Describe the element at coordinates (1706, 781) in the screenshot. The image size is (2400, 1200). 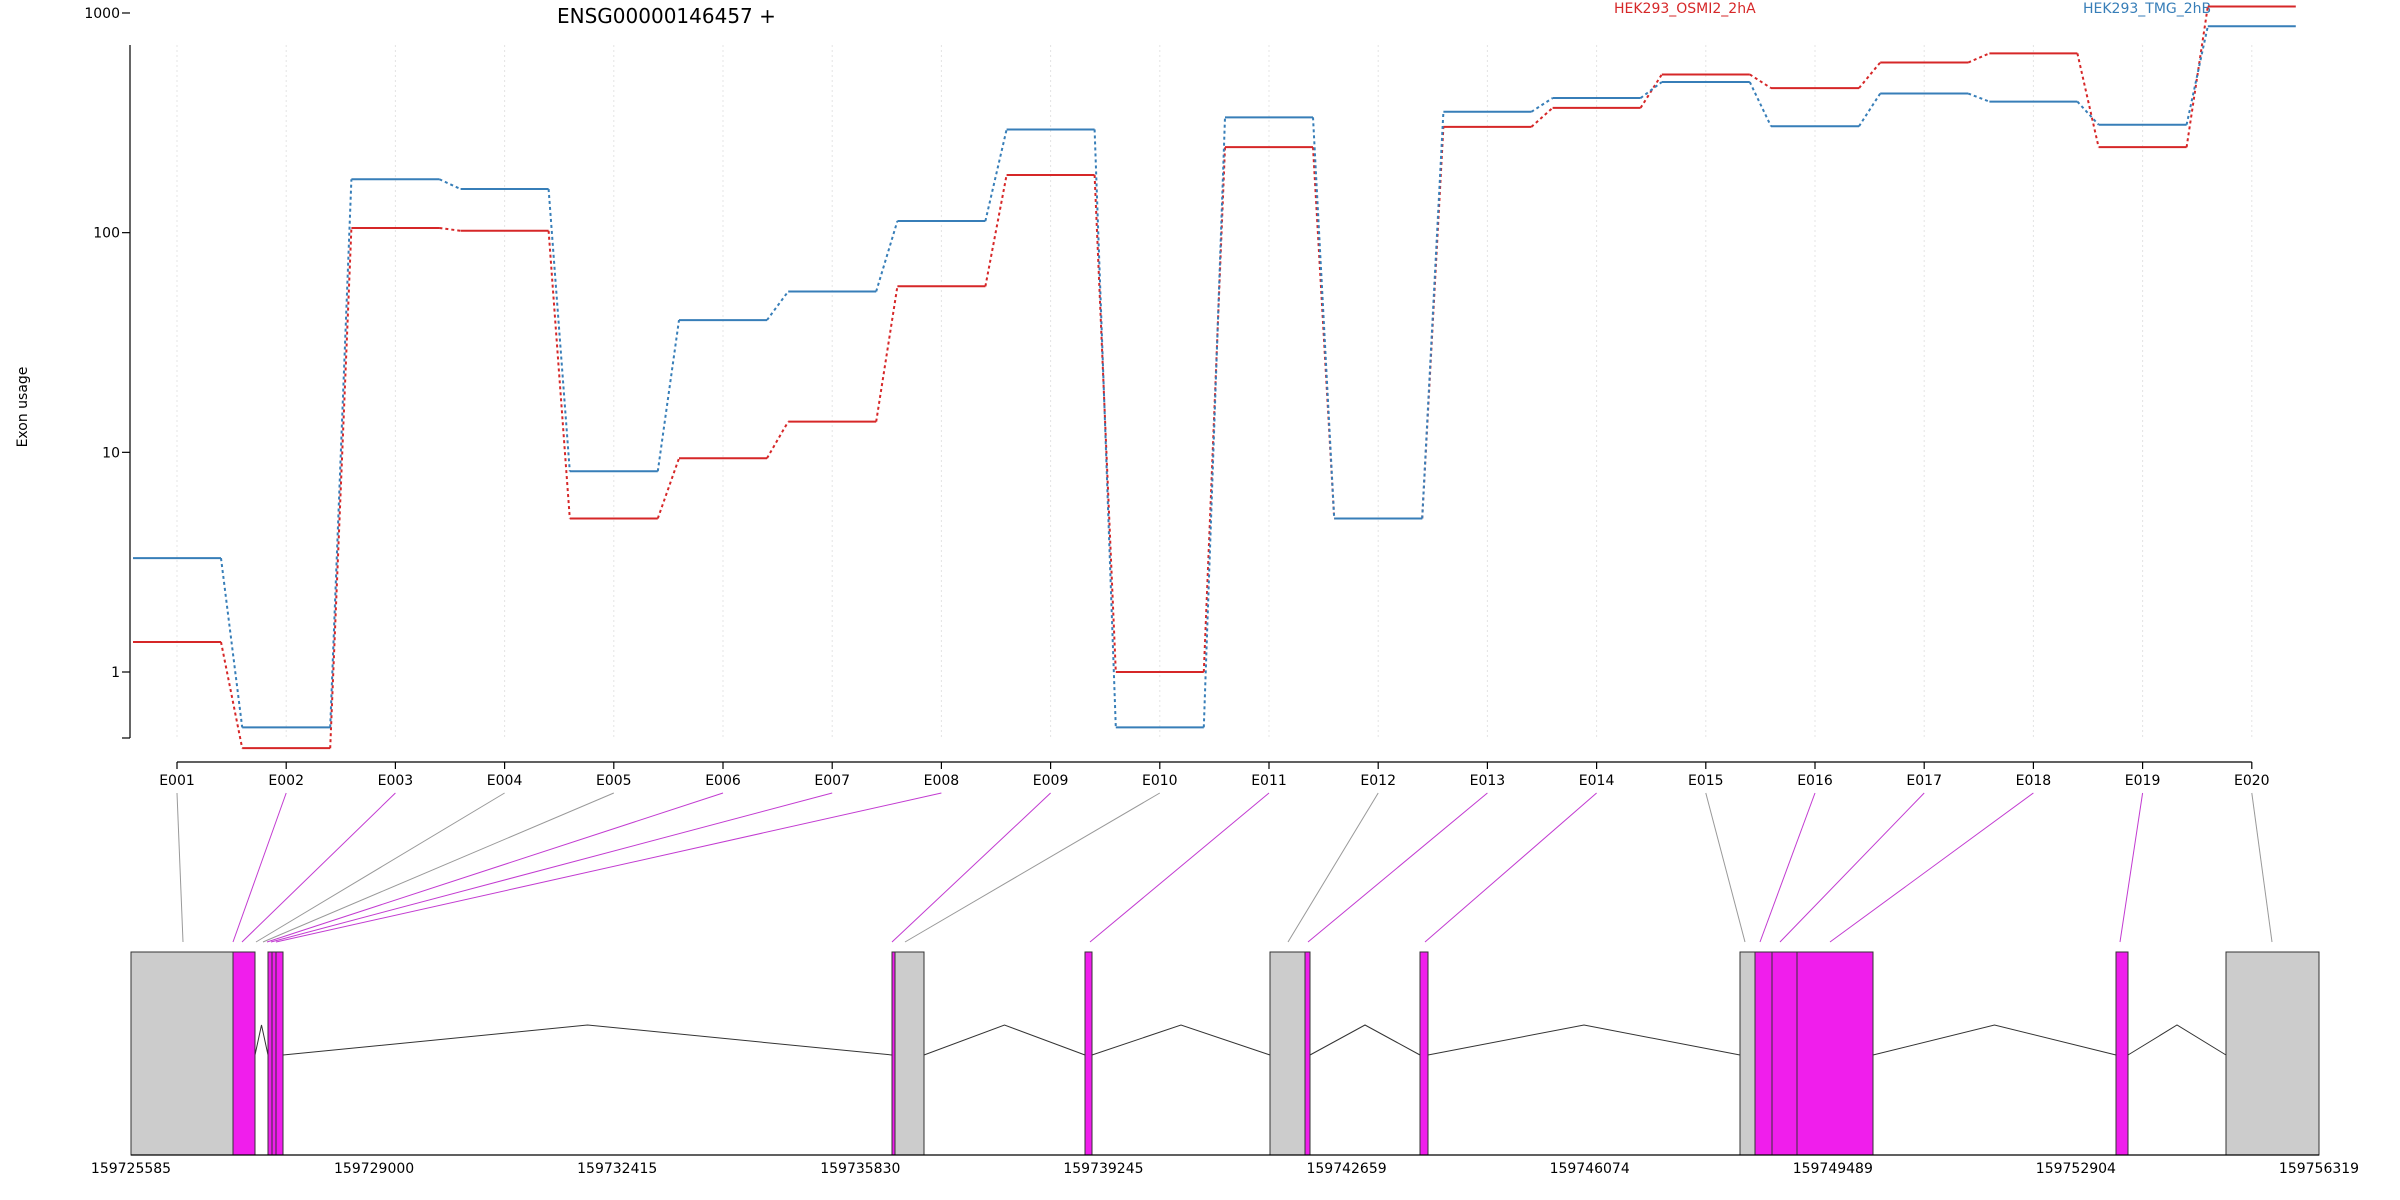
I see `x-tick-label: E015` at that location.